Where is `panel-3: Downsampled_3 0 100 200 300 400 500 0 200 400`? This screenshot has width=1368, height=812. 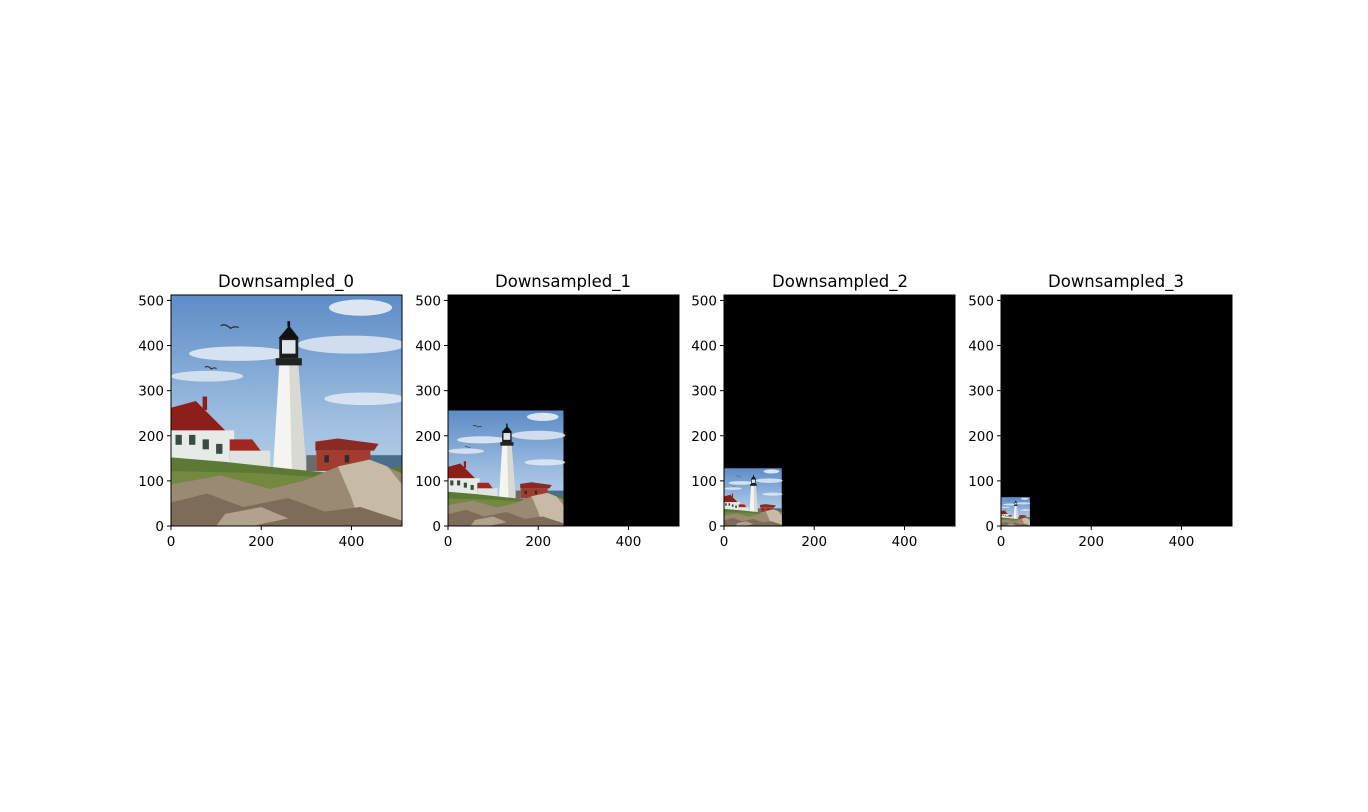
panel-3: Downsampled_3 0 100 200 300 400 500 0 200 400 is located at coordinates (1100, 411).